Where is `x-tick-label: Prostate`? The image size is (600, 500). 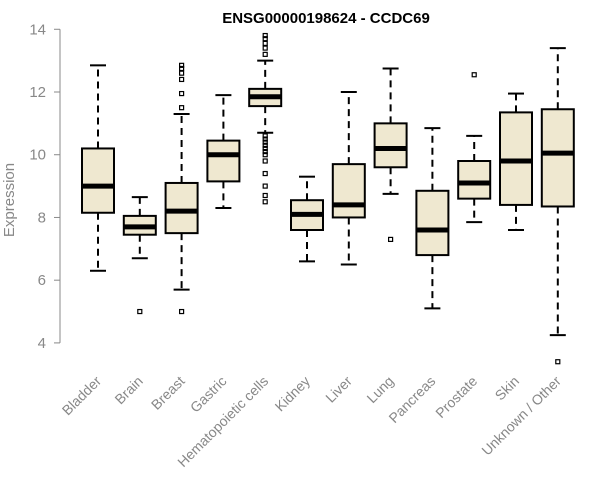 x-tick-label: Prostate is located at coordinates (456, 397).